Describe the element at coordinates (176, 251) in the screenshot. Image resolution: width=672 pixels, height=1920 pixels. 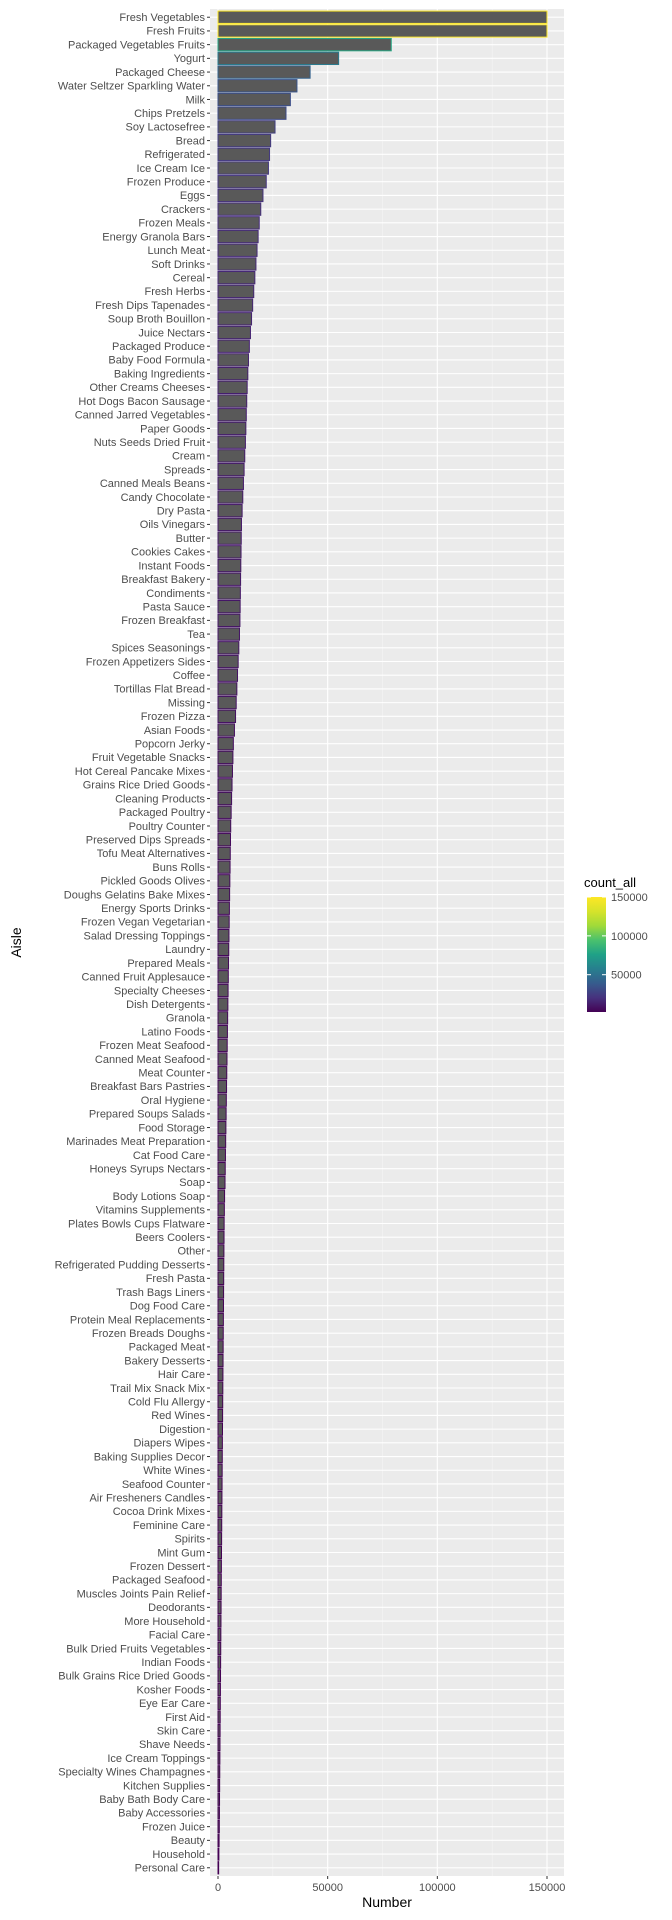
I see `y-tick-label: Lunch Meat` at that location.